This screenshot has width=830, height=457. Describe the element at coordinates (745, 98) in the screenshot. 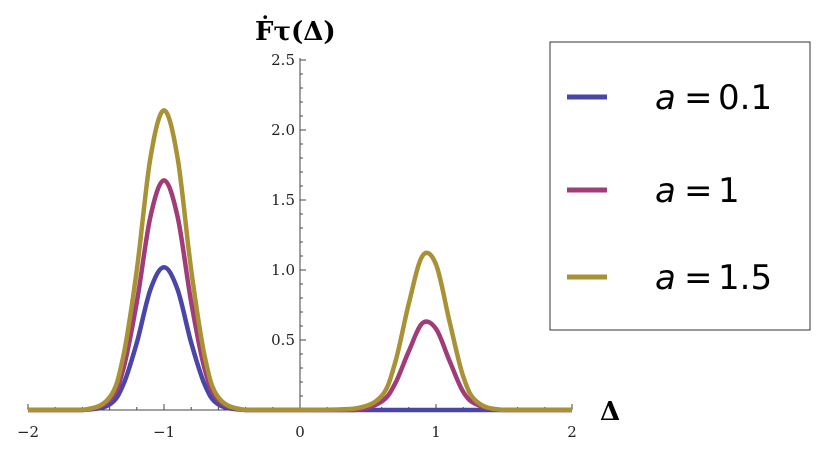

I see `legend-value: 0.1` at that location.